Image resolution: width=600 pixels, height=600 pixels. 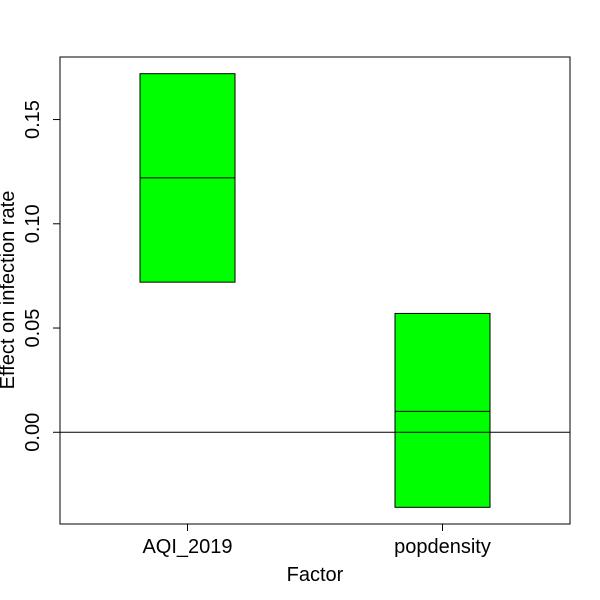 What do you see at coordinates (9, 290) in the screenshot?
I see `y-axis-label: Effect on infection rate` at bounding box center [9, 290].